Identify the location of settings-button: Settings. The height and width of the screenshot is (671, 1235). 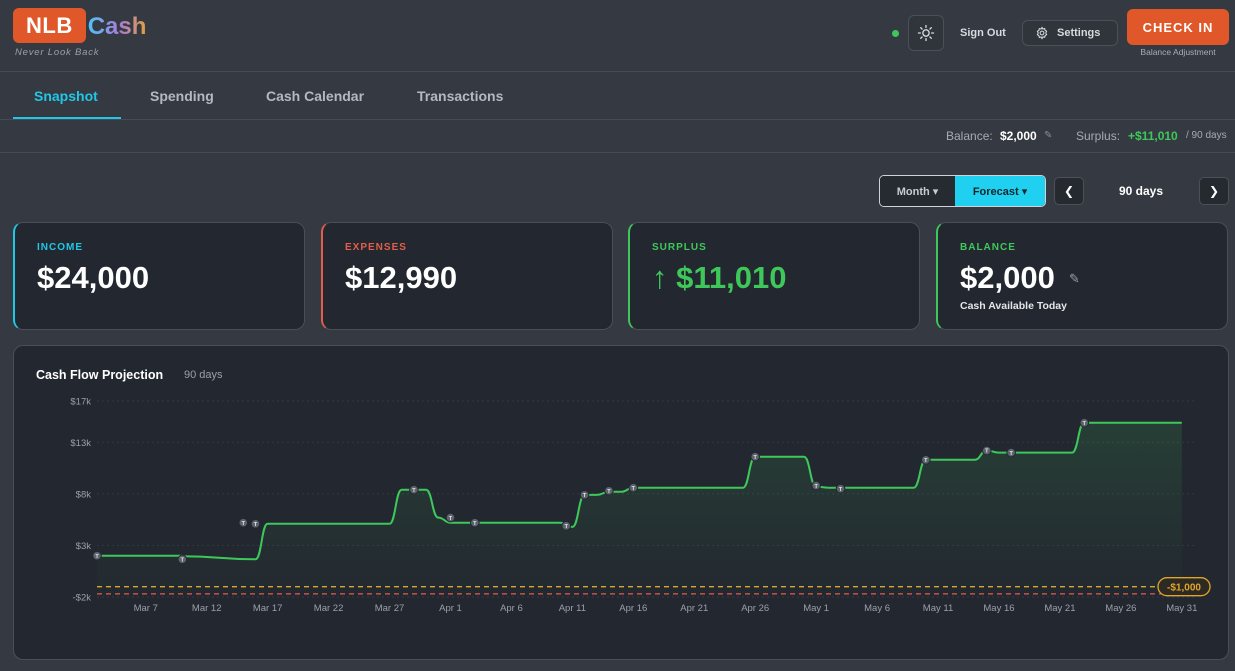
(1070, 33).